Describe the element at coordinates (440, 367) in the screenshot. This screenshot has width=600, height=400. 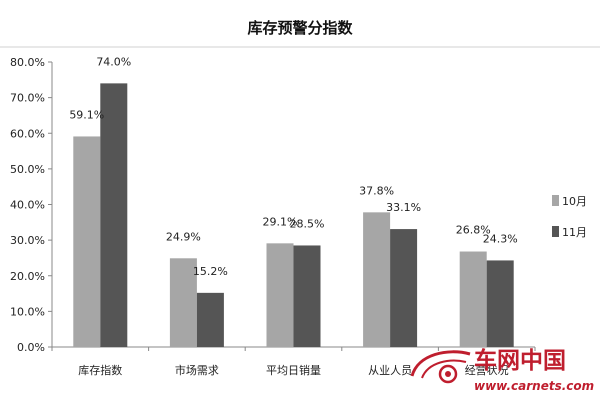
I see `watermark-logo` at that location.